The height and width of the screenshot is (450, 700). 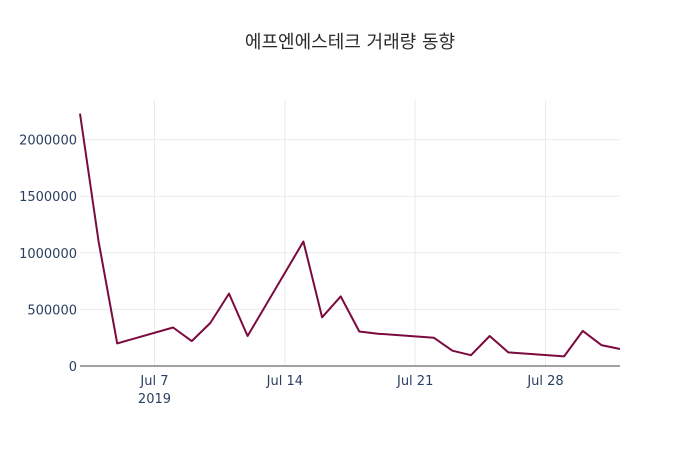 I want to click on y-tick-label: 1000000, so click(x=48, y=254).